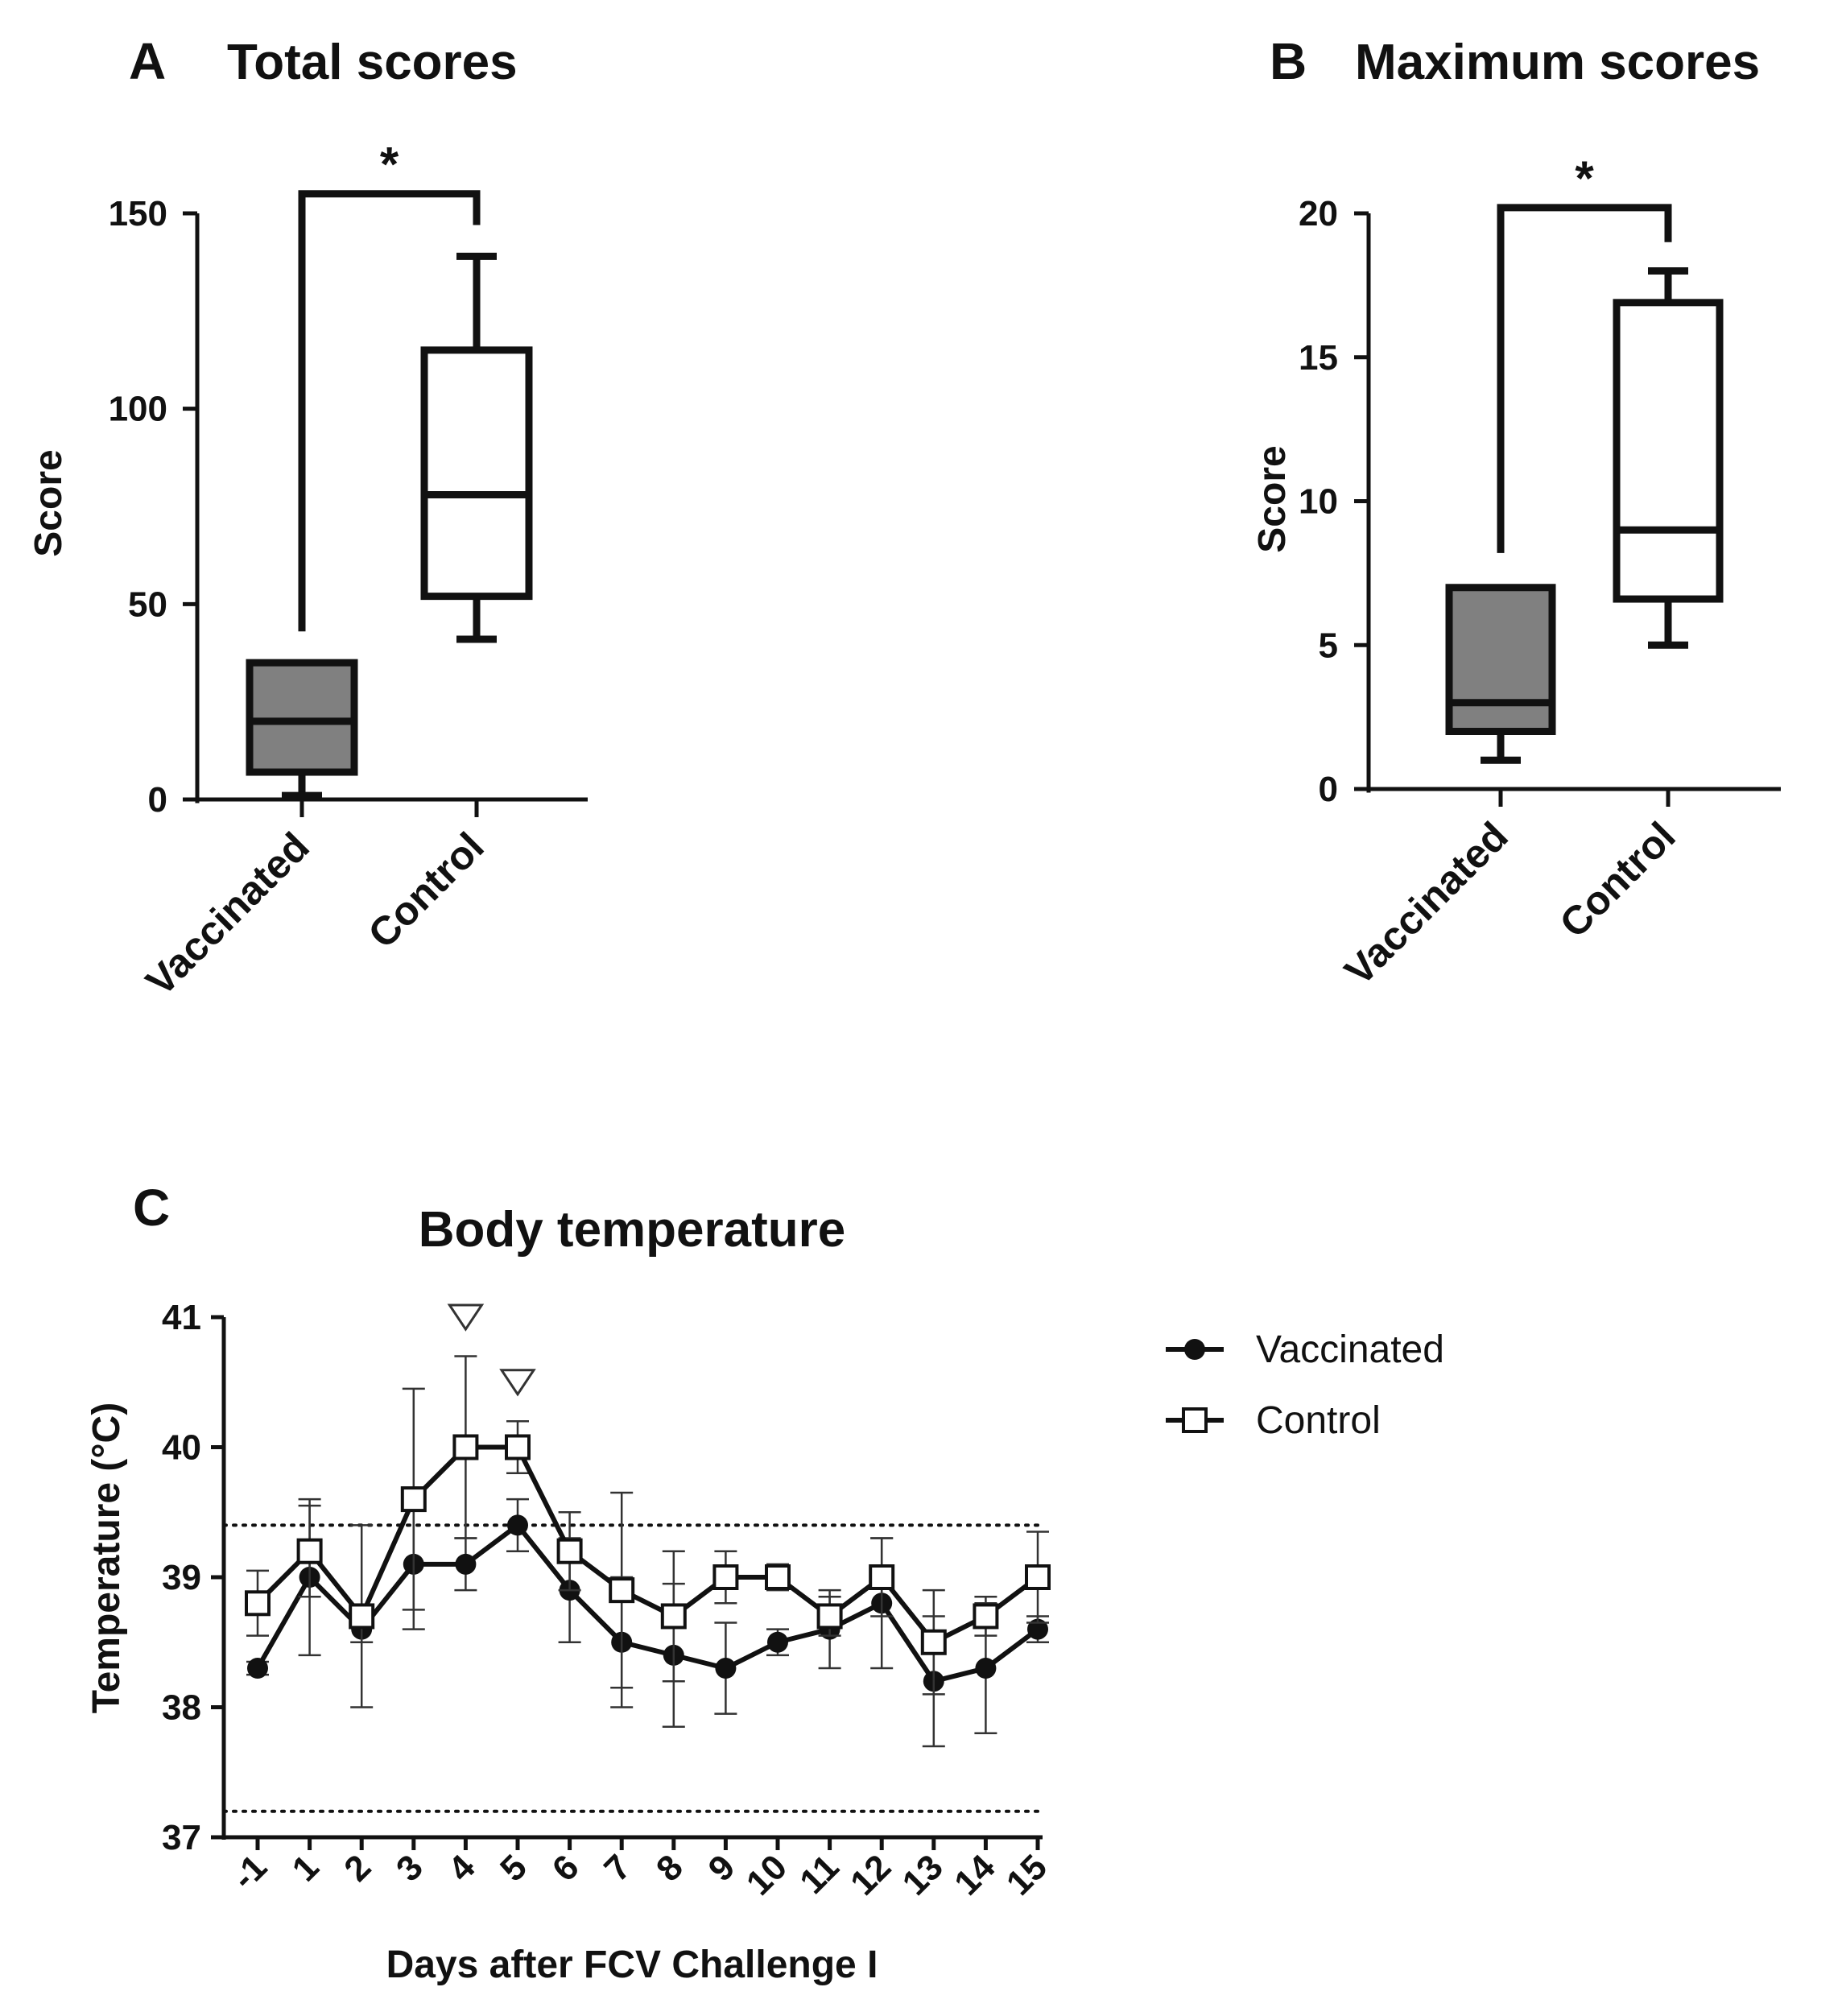  Describe the element at coordinates (1195, 1350) in the screenshot. I see `panel-c-legend-vaccinated-marker` at that location.